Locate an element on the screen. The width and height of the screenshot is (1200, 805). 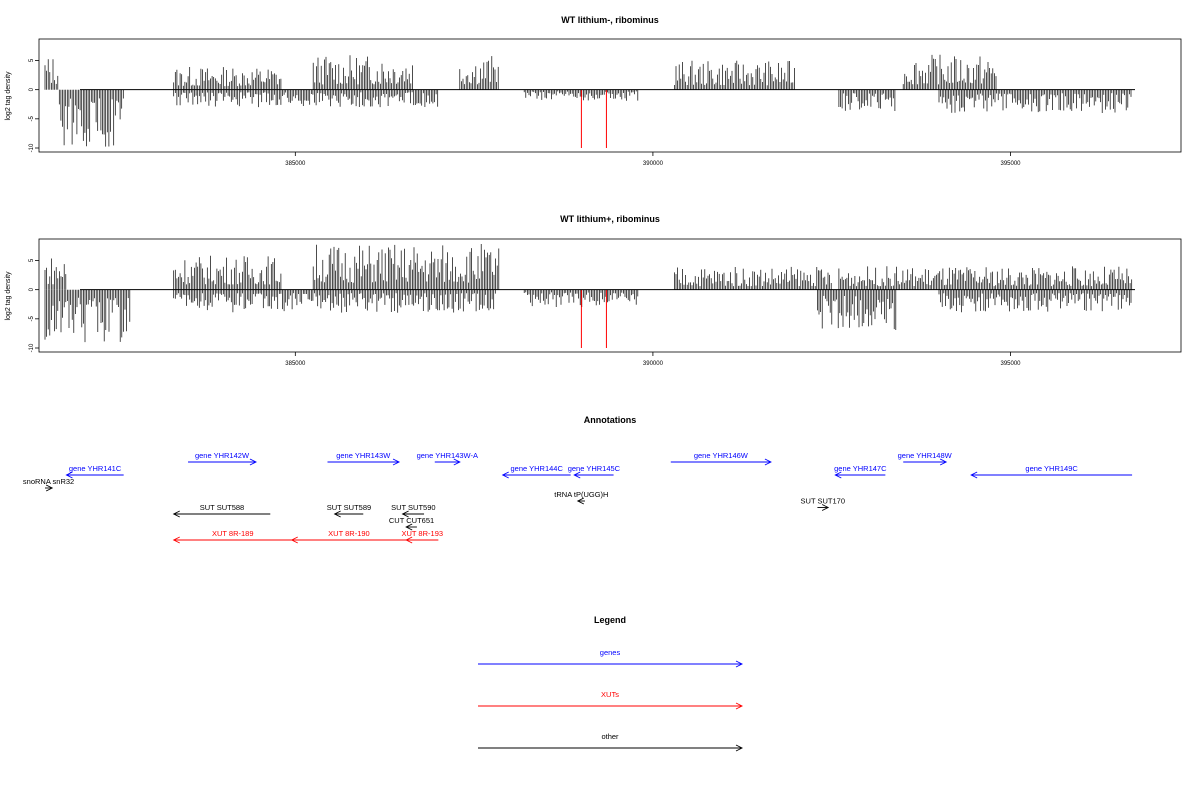
feature-gene: gene YHR143W is located at coordinates (364, 458).